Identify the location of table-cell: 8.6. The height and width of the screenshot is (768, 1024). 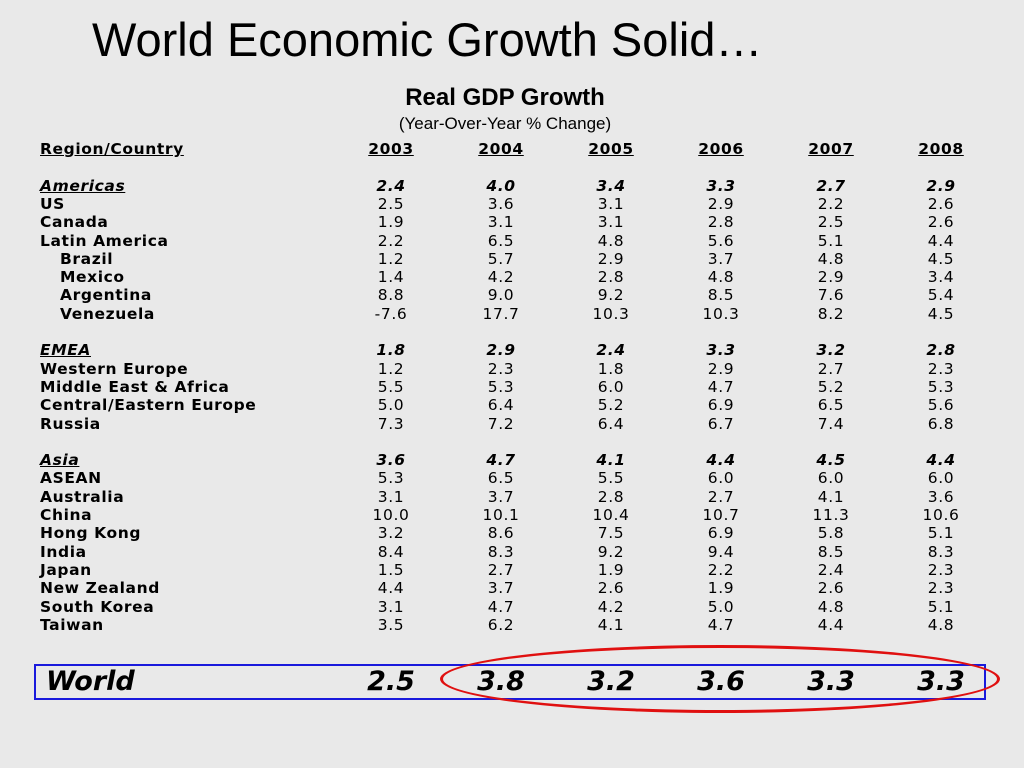
(501, 533).